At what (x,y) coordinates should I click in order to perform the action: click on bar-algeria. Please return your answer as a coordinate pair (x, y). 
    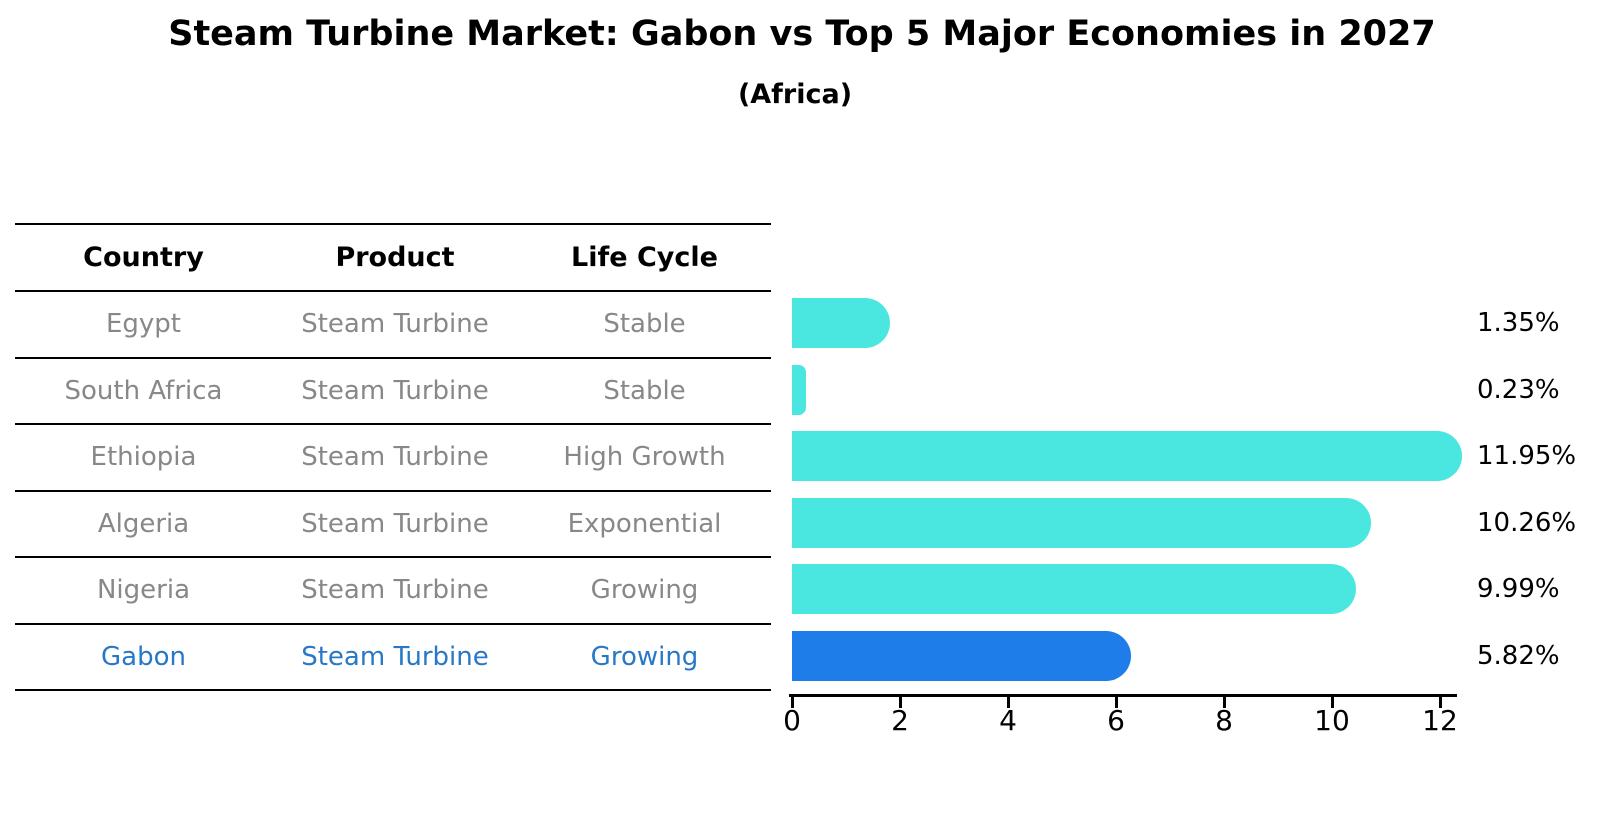
    Looking at the image, I should click on (1082, 522).